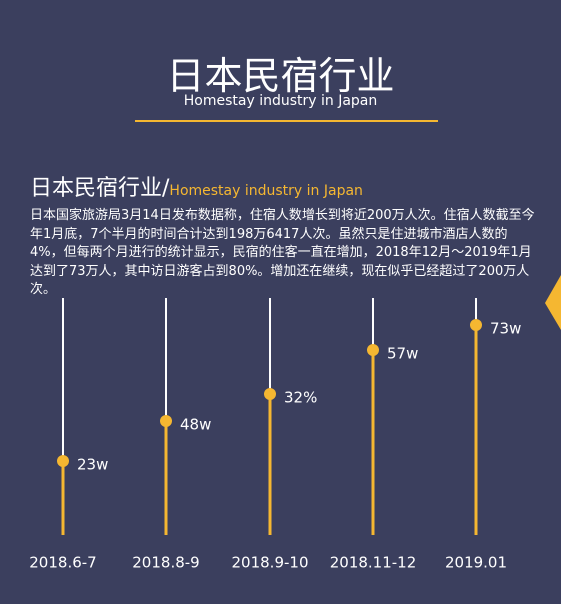 The width and height of the screenshot is (561, 604). What do you see at coordinates (286, 121) in the screenshot?
I see `divider` at bounding box center [286, 121].